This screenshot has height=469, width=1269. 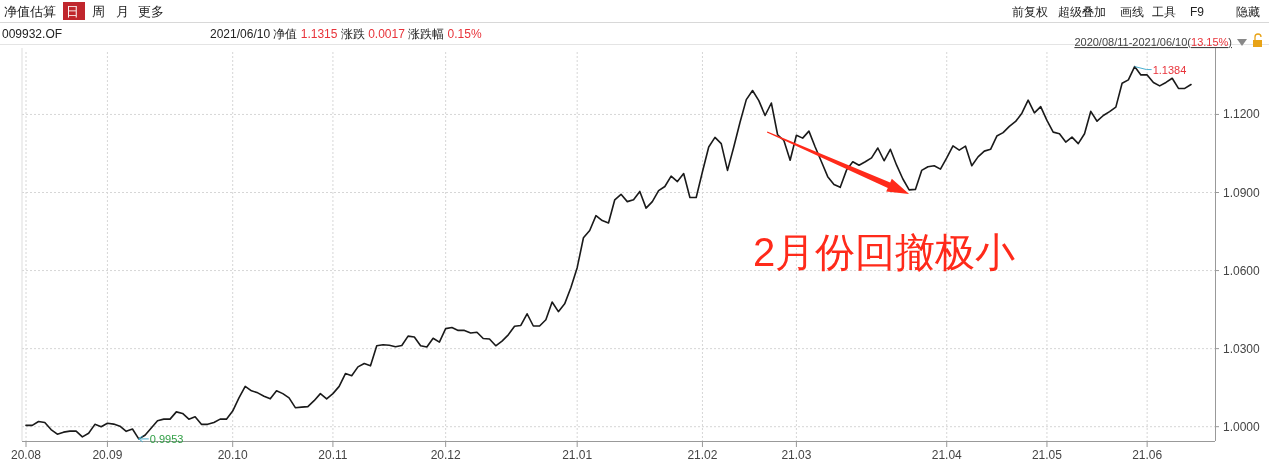 What do you see at coordinates (1153, 42) in the screenshot?
I see `text: 2020/08/11-2021/06/10(13.15%)` at bounding box center [1153, 42].